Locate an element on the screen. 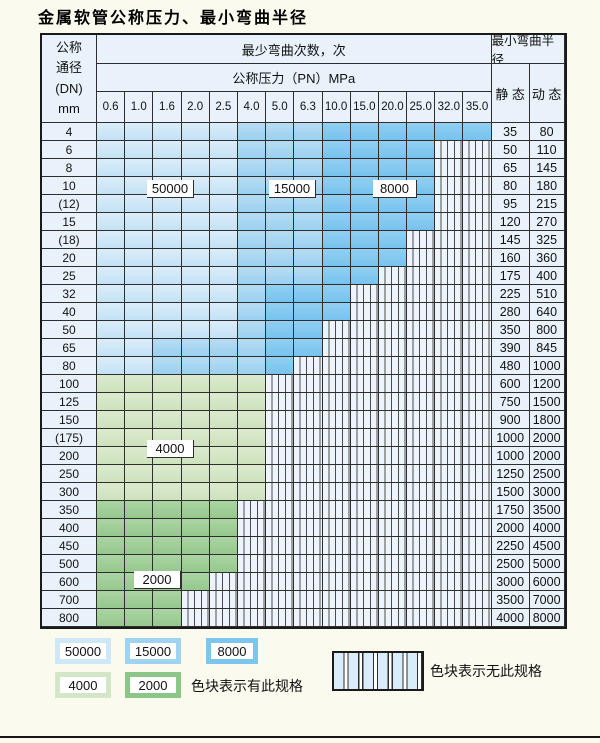 The height and width of the screenshot is (743, 600). dn-cell: 40 is located at coordinates (69, 312).